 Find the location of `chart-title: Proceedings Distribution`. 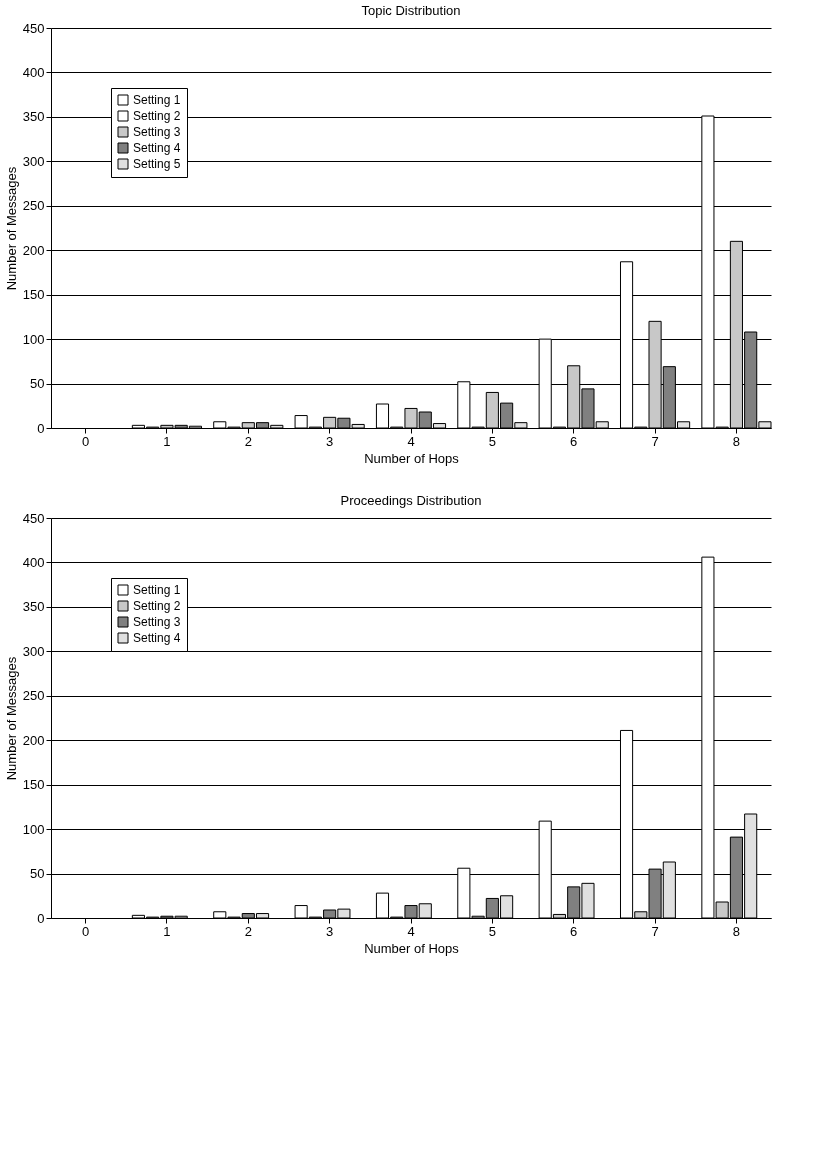

chart-title: Proceedings Distribution is located at coordinates (411, 500).